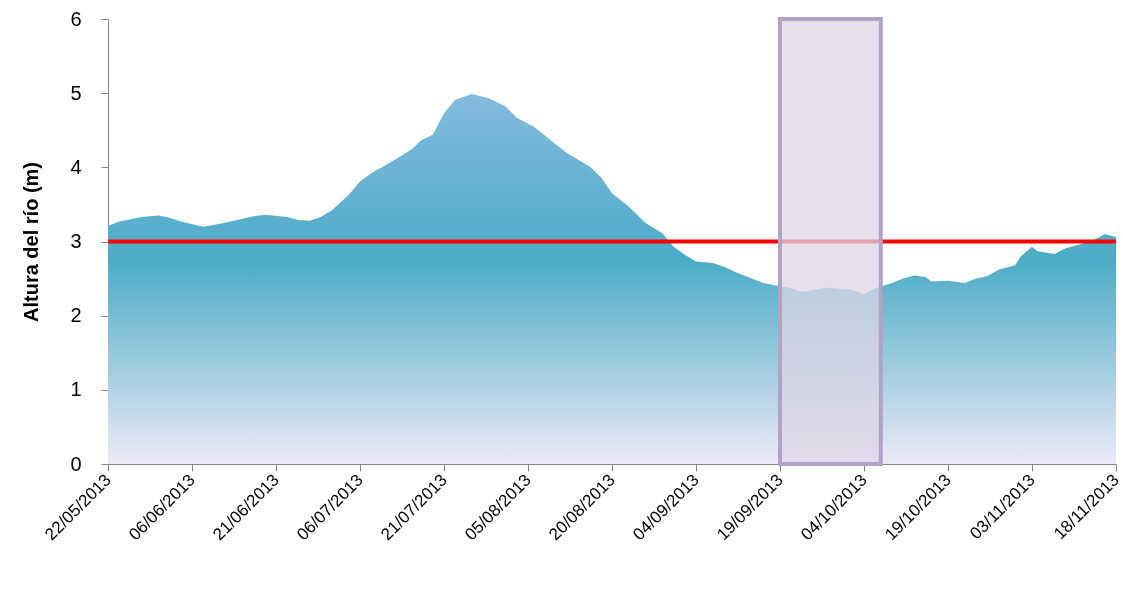 This screenshot has width=1123, height=595. Describe the element at coordinates (76, 315) in the screenshot. I see `y-tick-label: 2` at that location.